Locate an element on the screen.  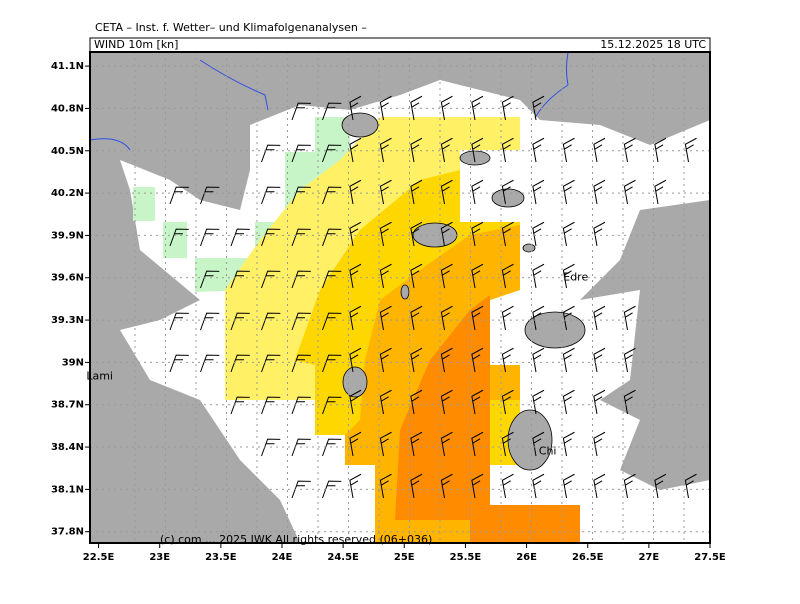
y-tick-label: 40.2N is located at coordinates (67, 193).